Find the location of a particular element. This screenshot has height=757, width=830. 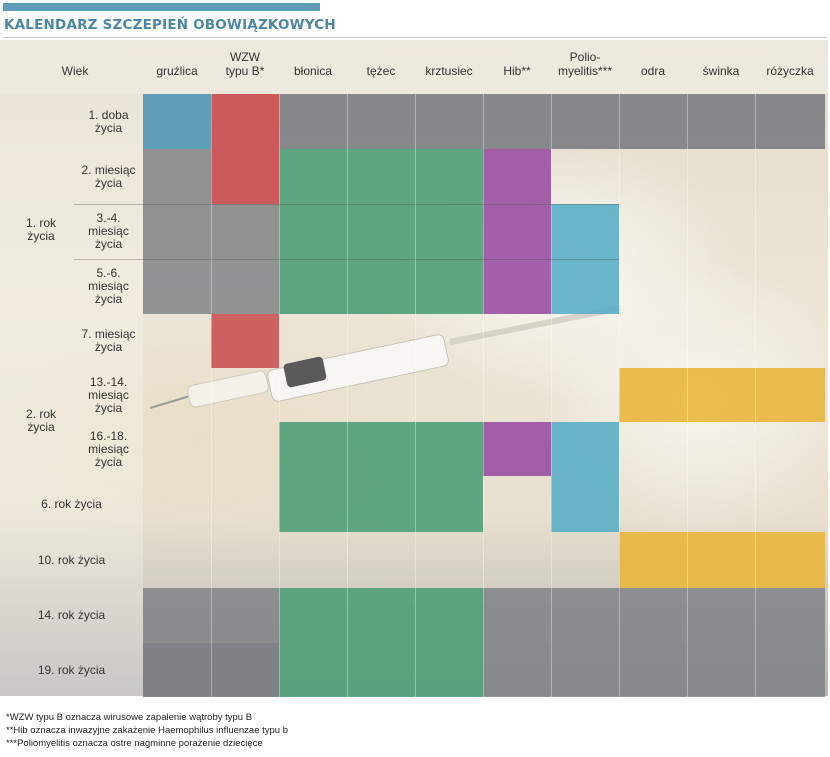

row-label-r7: 16.-18. miesiąc życia is located at coordinates (108, 448).